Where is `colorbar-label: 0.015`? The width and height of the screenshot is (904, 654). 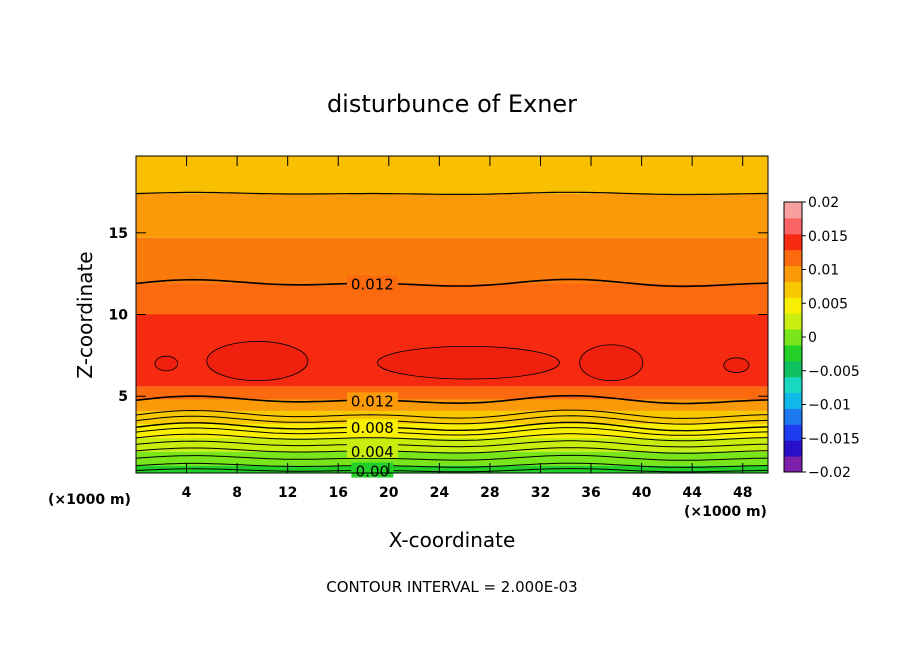
colorbar-label: 0.015 is located at coordinates (828, 237).